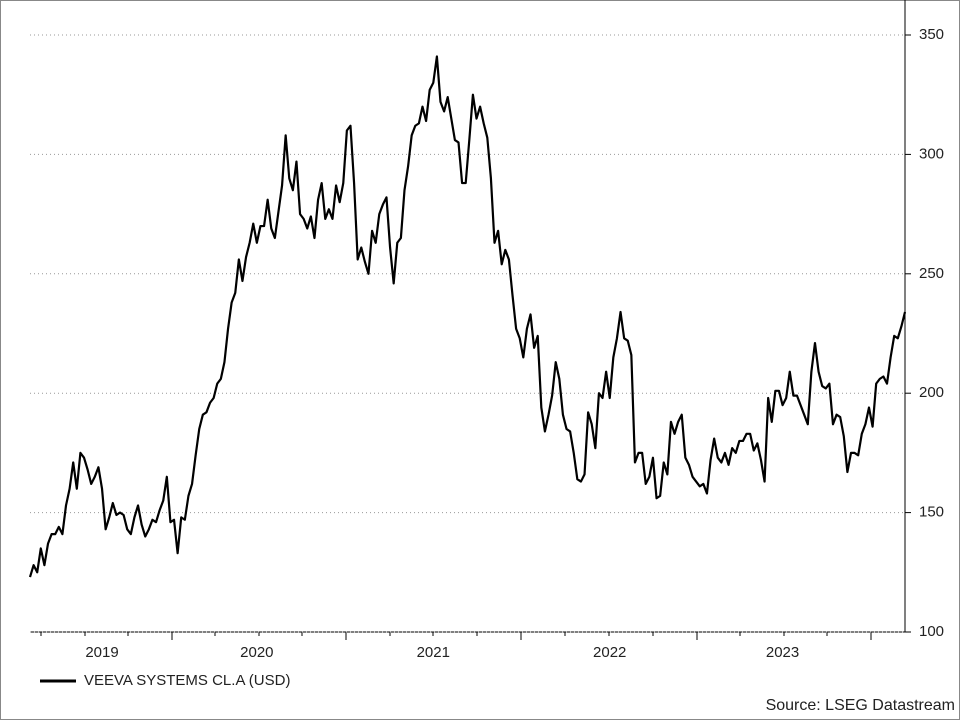 Image resolution: width=960 pixels, height=720 pixels. I want to click on y-tick-label: 200, so click(931, 392).